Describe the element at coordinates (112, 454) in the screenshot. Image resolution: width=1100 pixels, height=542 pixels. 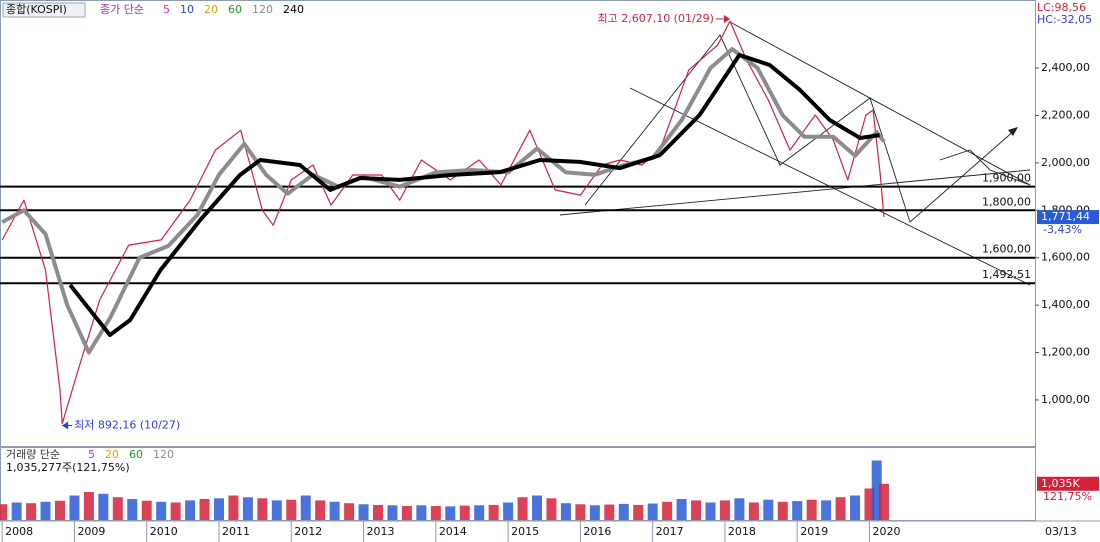
I see `volume-legend-entry: 20` at that location.